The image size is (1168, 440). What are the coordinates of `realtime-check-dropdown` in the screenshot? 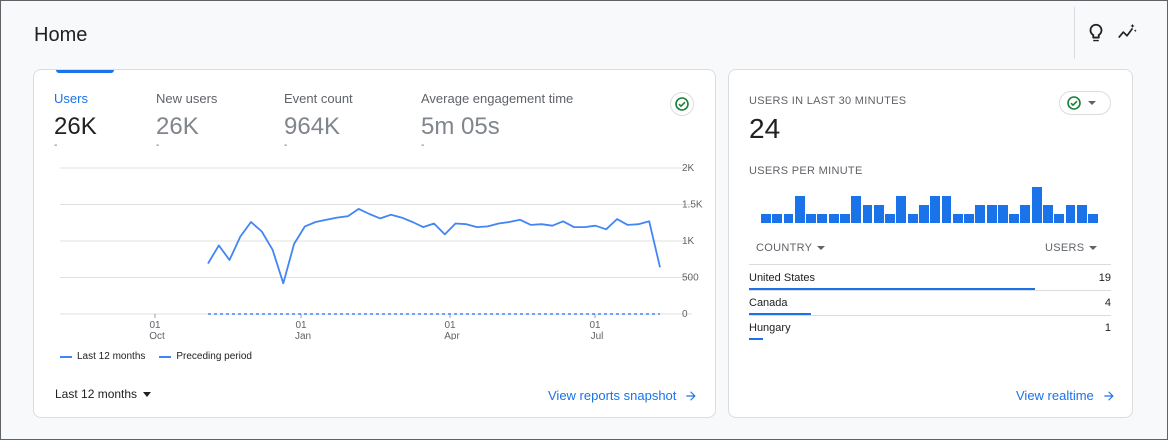 It's located at (1085, 103).